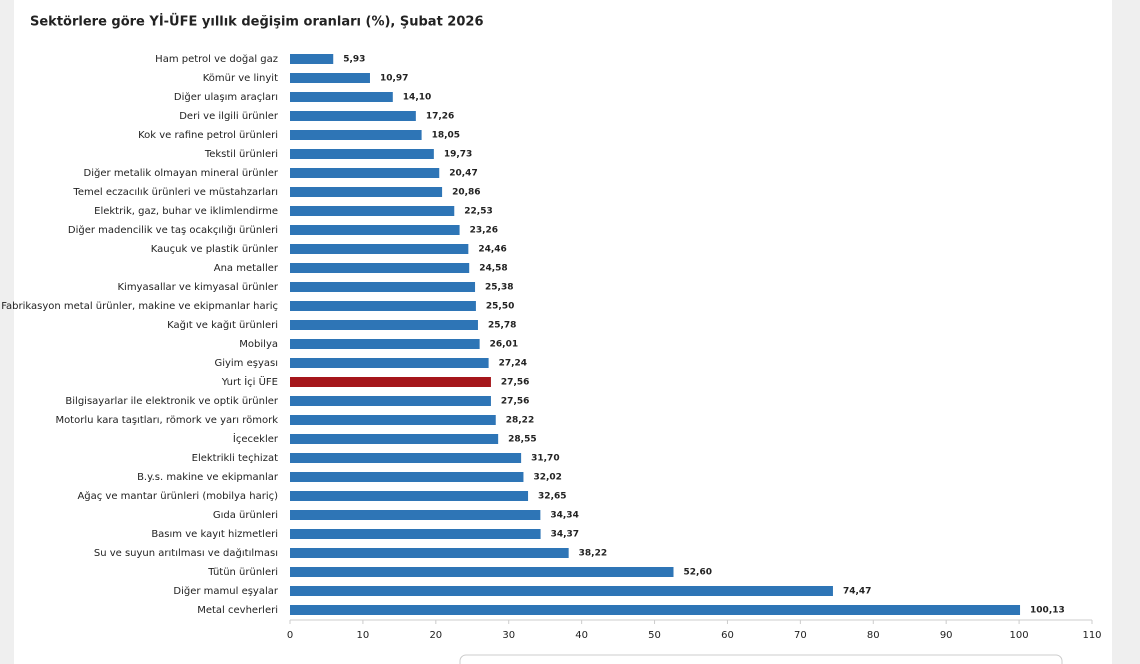 This screenshot has height=664, width=1140. Describe the element at coordinates (458, 155) in the screenshot. I see `value-label: 19,73` at that location.